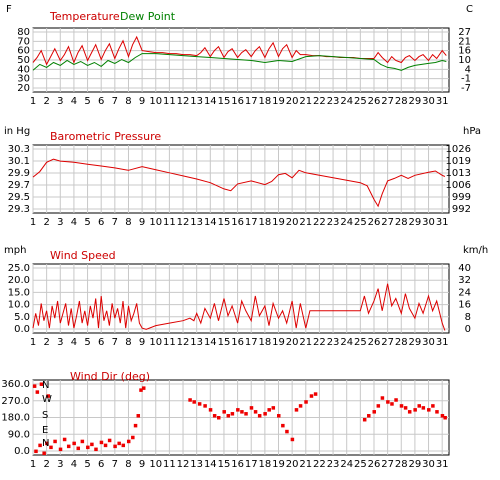 Image resolution: width=500 pixels, height=480 pixels. Describe the element at coordinates (333, 222) in the screenshot. I see `x-tick-label: 23` at that location.